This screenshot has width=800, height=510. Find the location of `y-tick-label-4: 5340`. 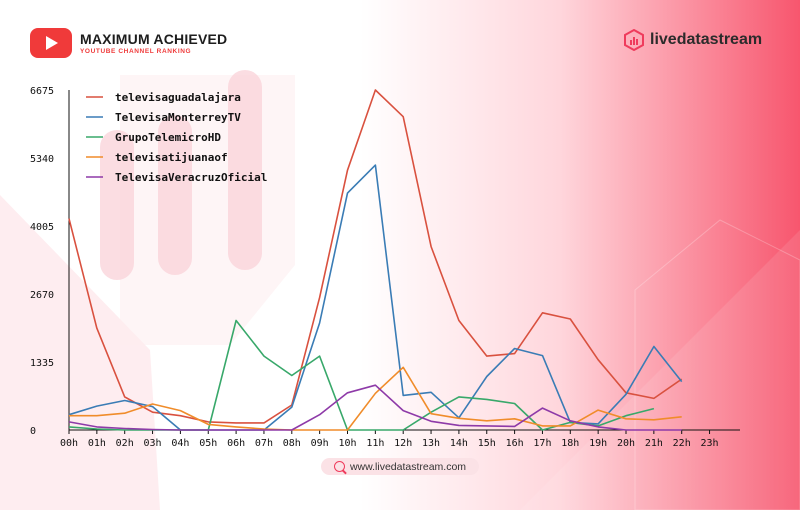

y-tick-label-4: 5340 is located at coordinates (42, 159).